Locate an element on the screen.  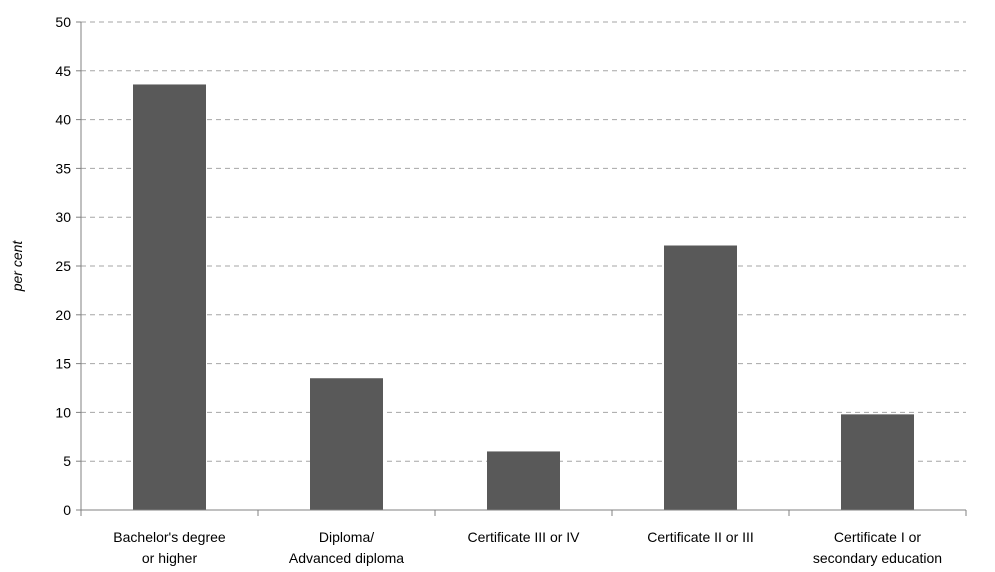
y-axis-title: per cent is located at coordinates (17, 266).